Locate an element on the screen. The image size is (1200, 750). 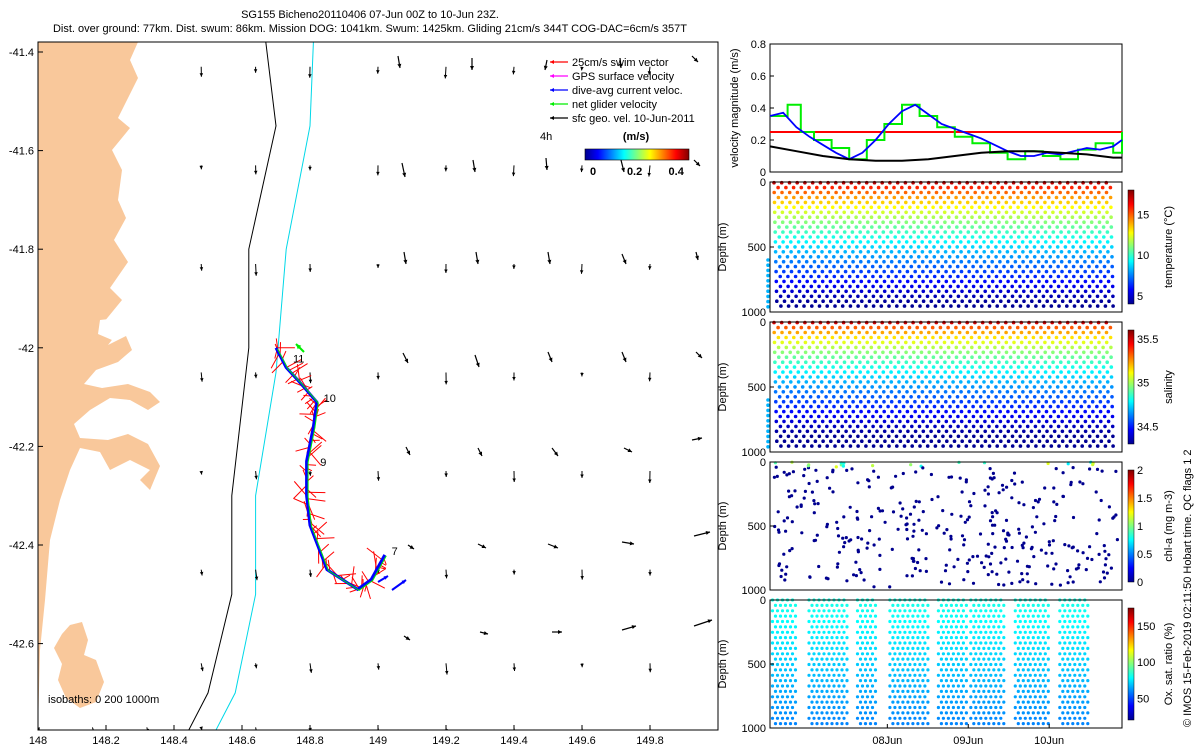
dac-track is located at coordinates (330, 469).